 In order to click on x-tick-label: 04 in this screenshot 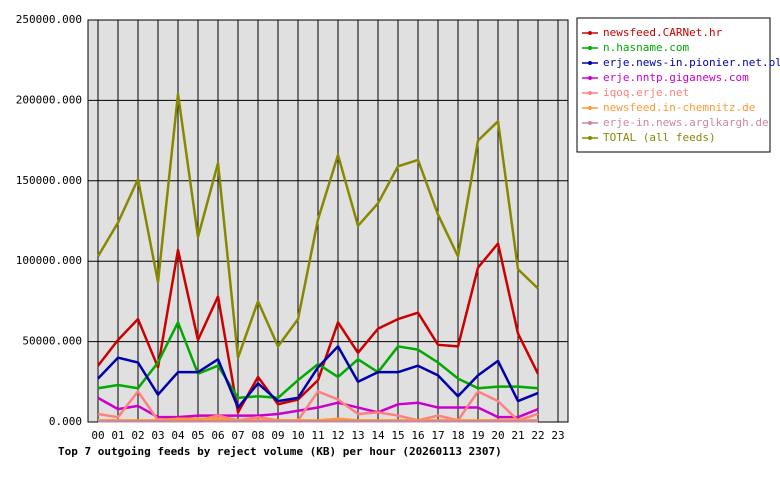, I will do `click(178, 435)`.